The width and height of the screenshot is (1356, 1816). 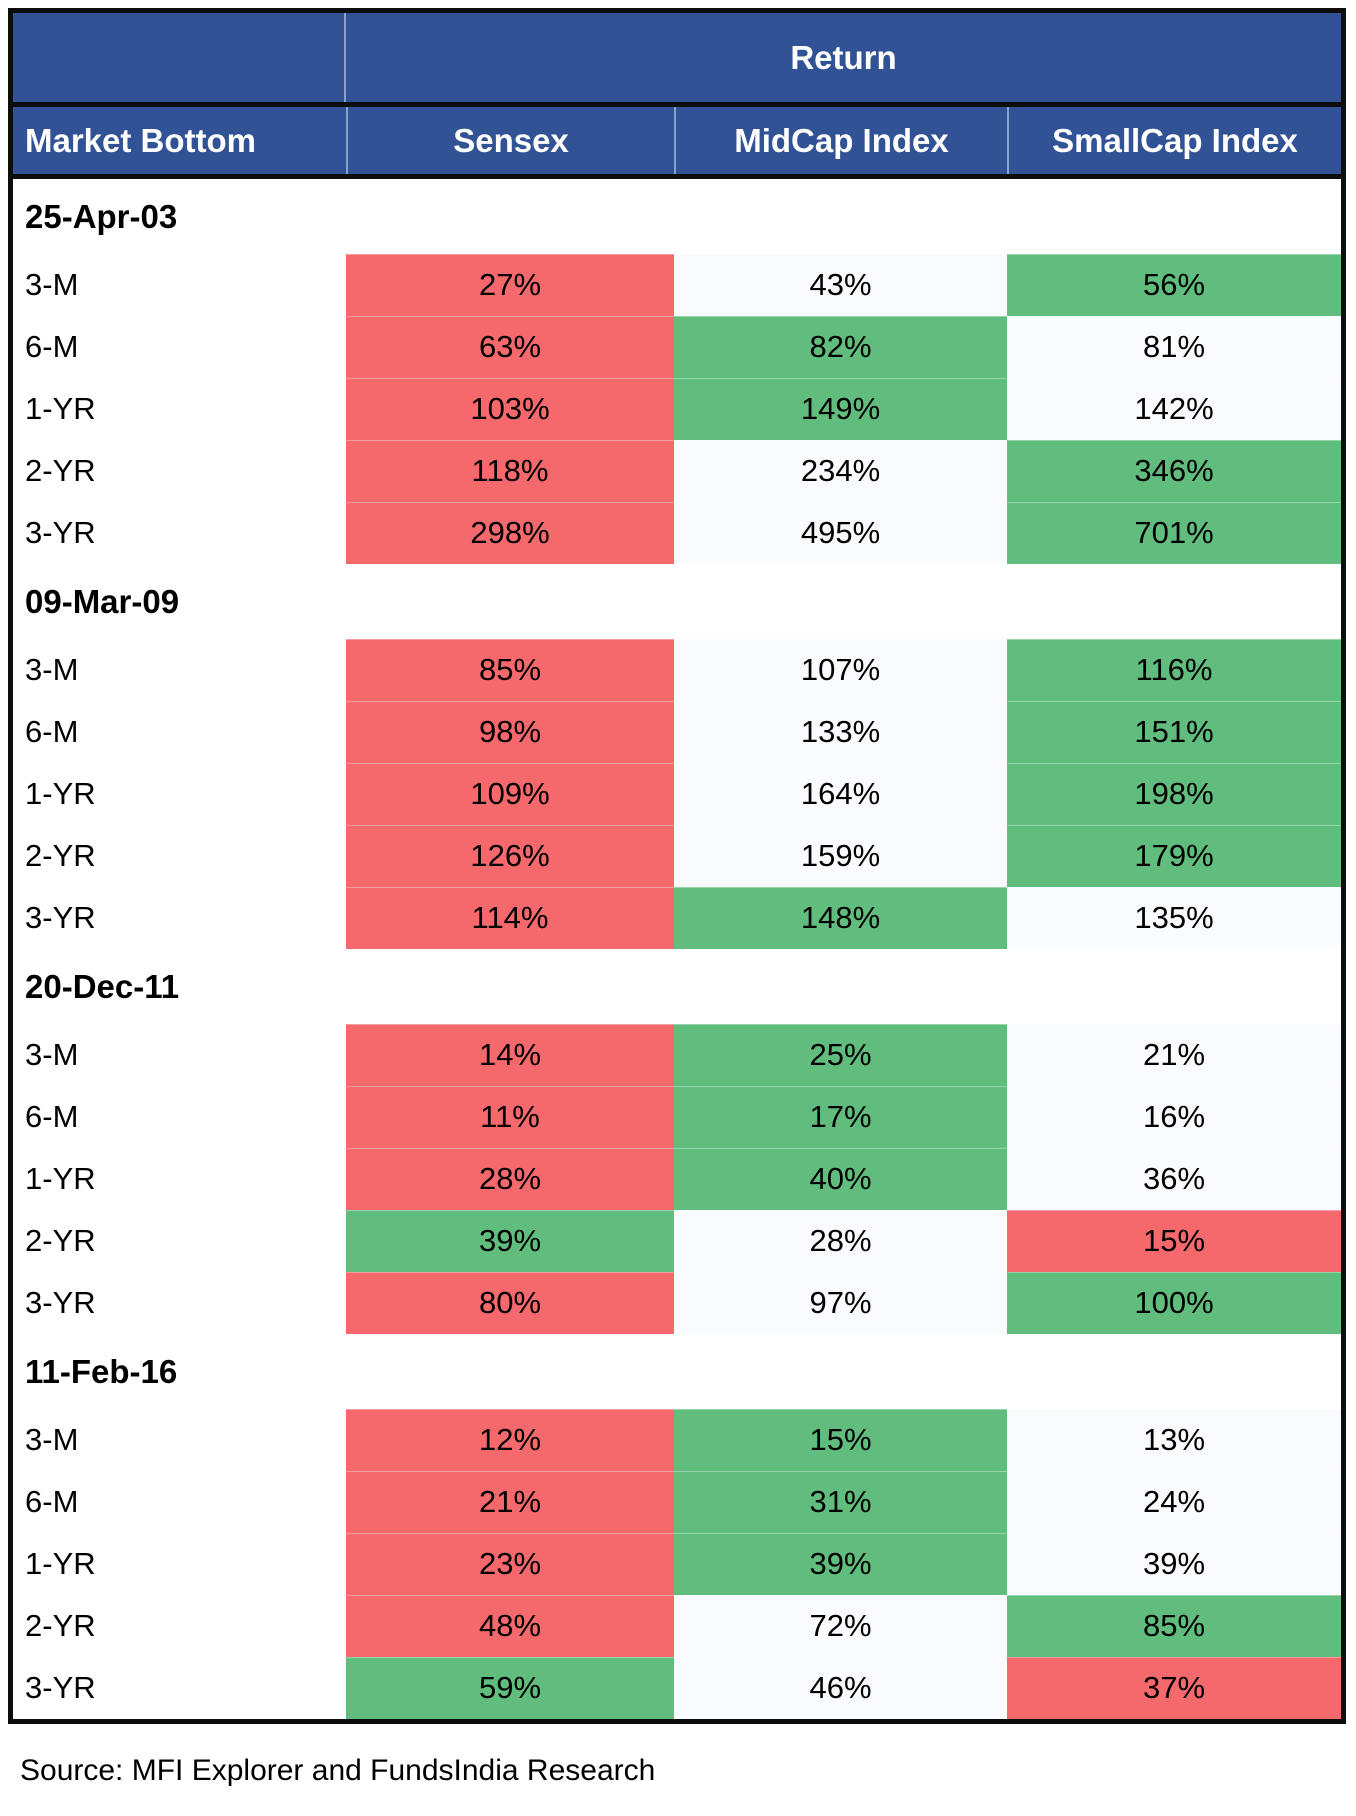 I want to click on return-cell: 114%, so click(x=510, y=918).